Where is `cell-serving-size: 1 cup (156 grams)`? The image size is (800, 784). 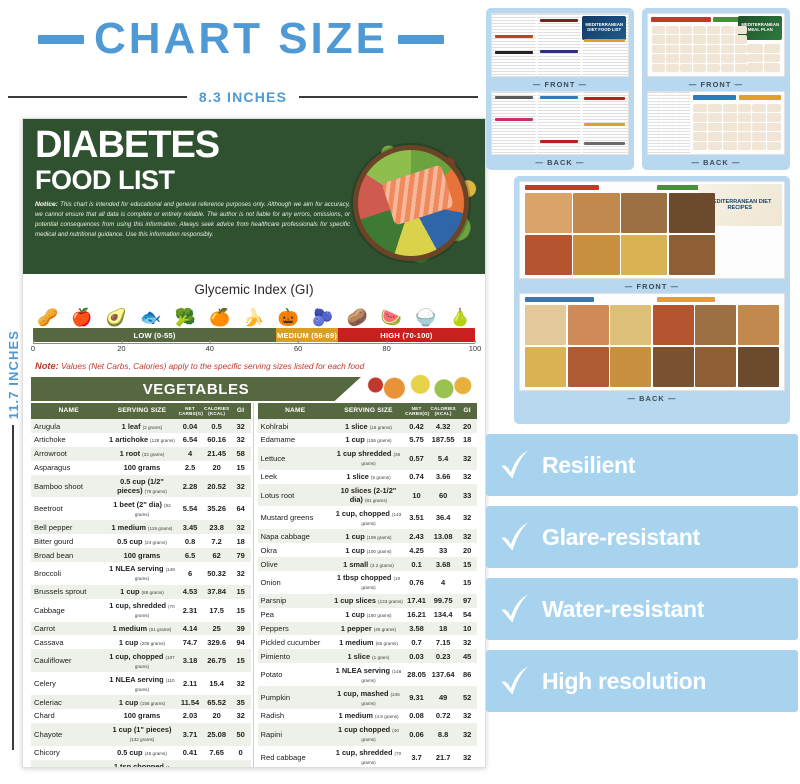 cell-serving-size: 1 cup (156 grams) is located at coordinates (142, 702).